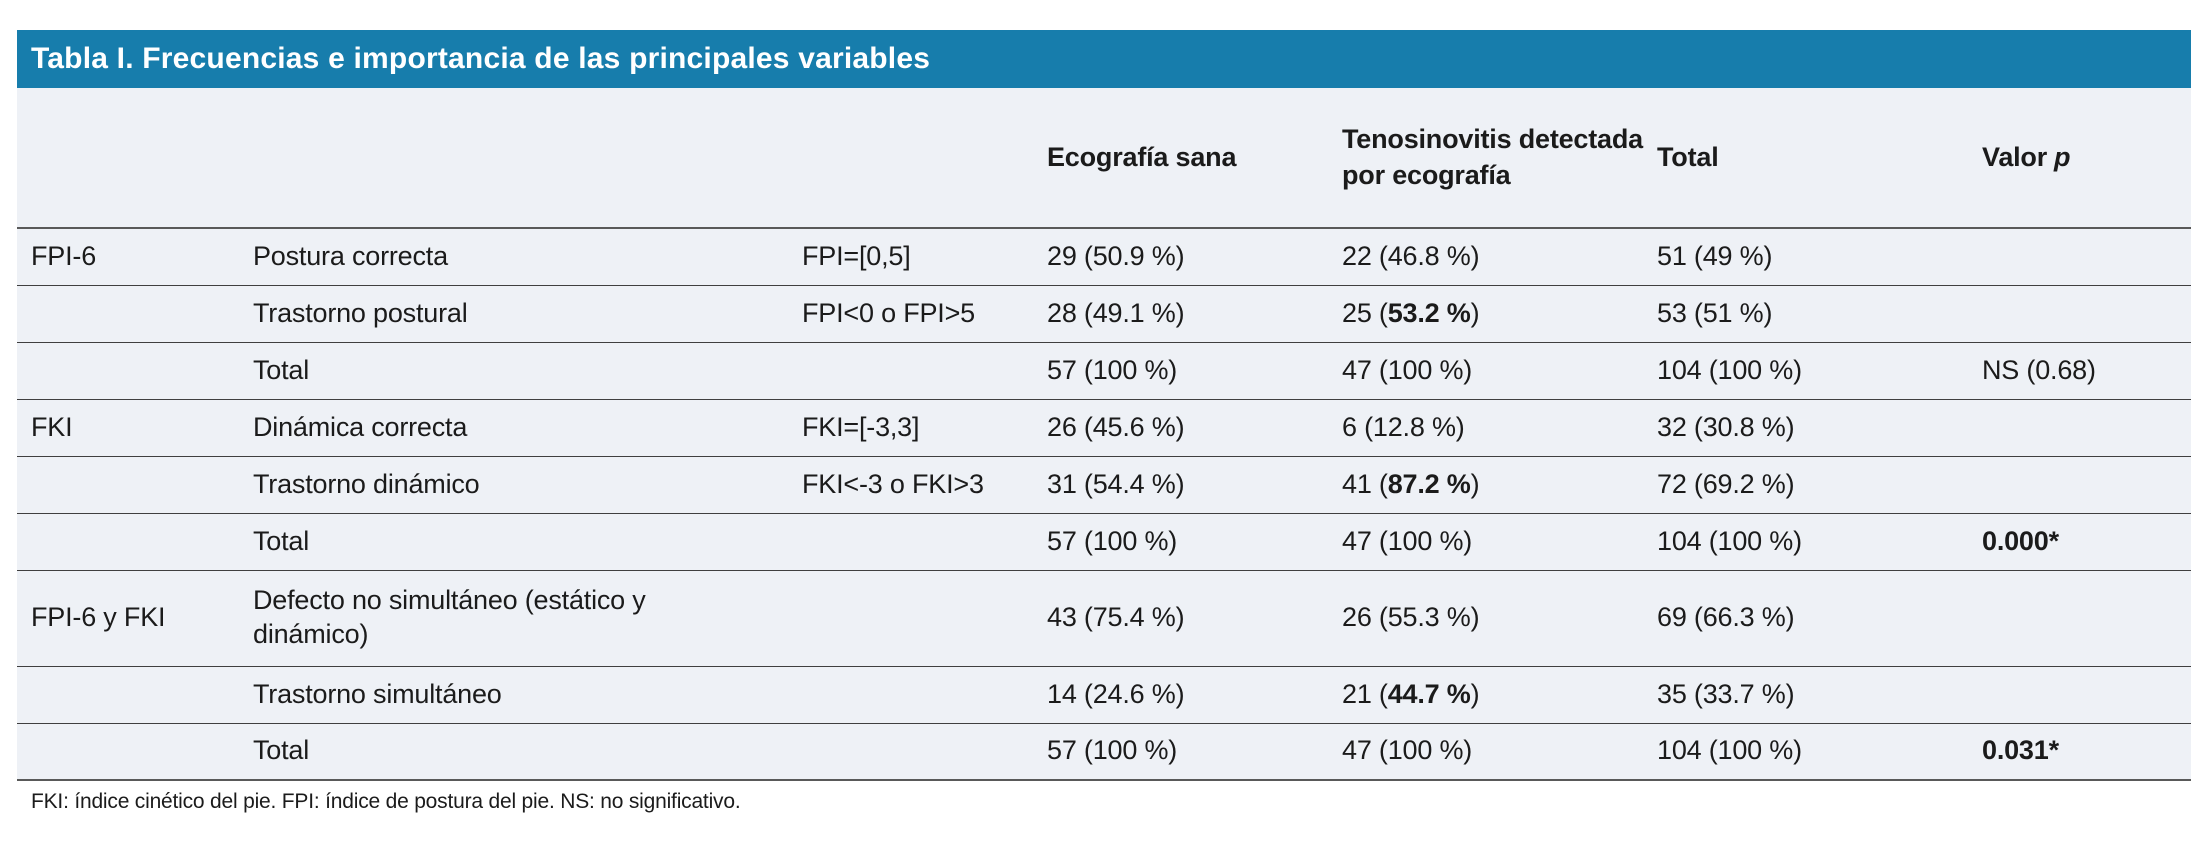  I want to click on column-header-tenosinovitis: Tenosinovitis detectada por ecografía, so click(1499, 158).